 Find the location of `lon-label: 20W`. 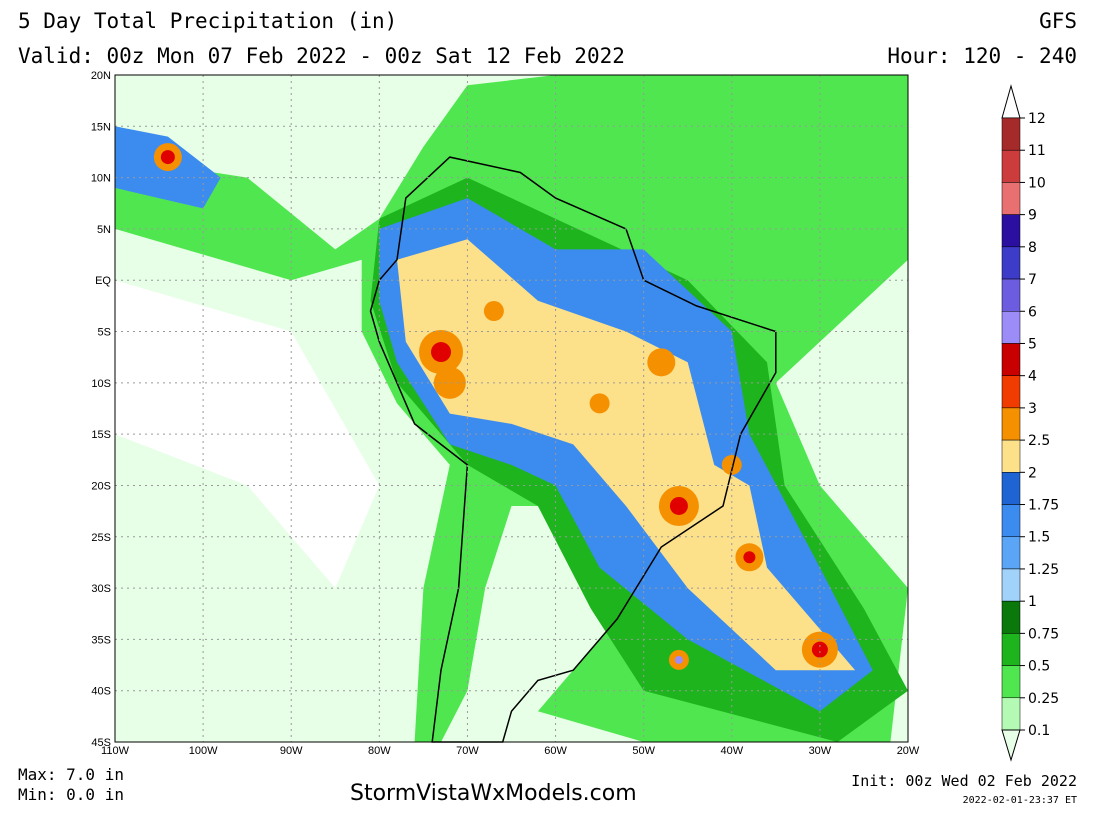

lon-label: 20W is located at coordinates (908, 751).